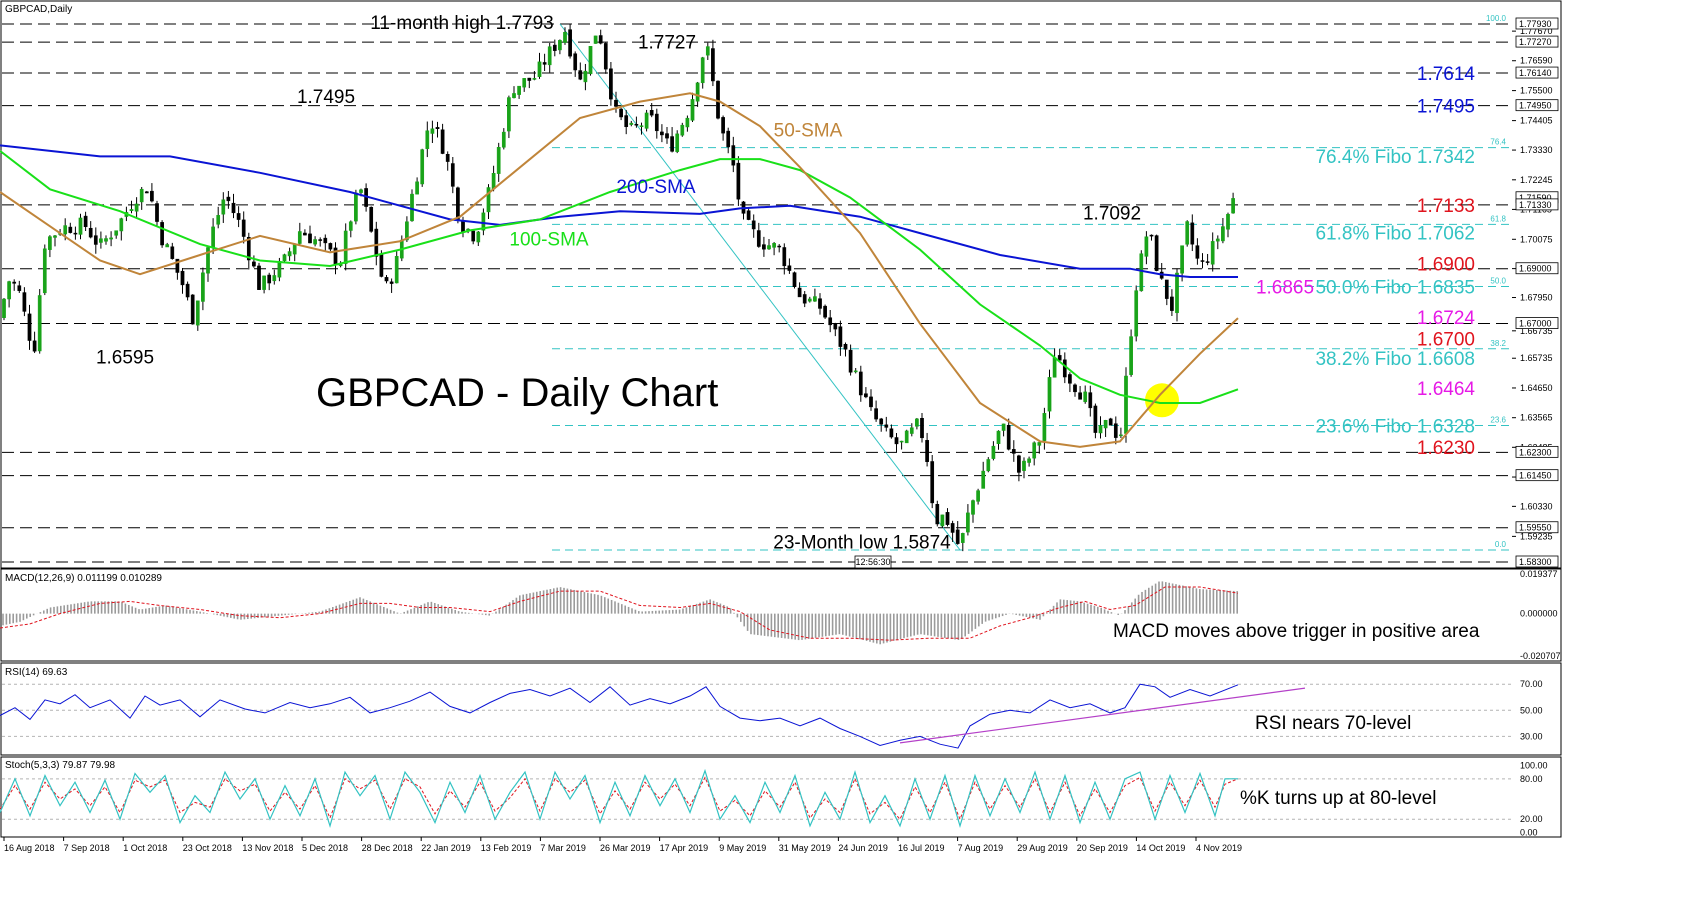 The image size is (1686, 919). What do you see at coordinates (921, 848) in the screenshot?
I see `date-tick-label: 16 Jul 2019` at bounding box center [921, 848].